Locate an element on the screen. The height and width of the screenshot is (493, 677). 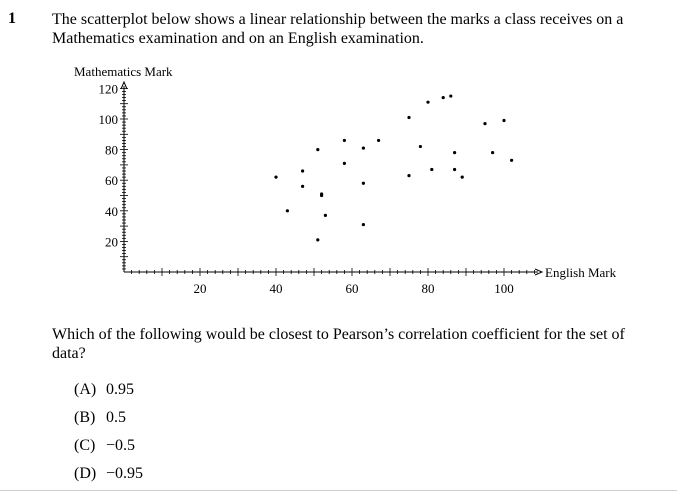
x-tick-label: 80 is located at coordinates (428, 288).